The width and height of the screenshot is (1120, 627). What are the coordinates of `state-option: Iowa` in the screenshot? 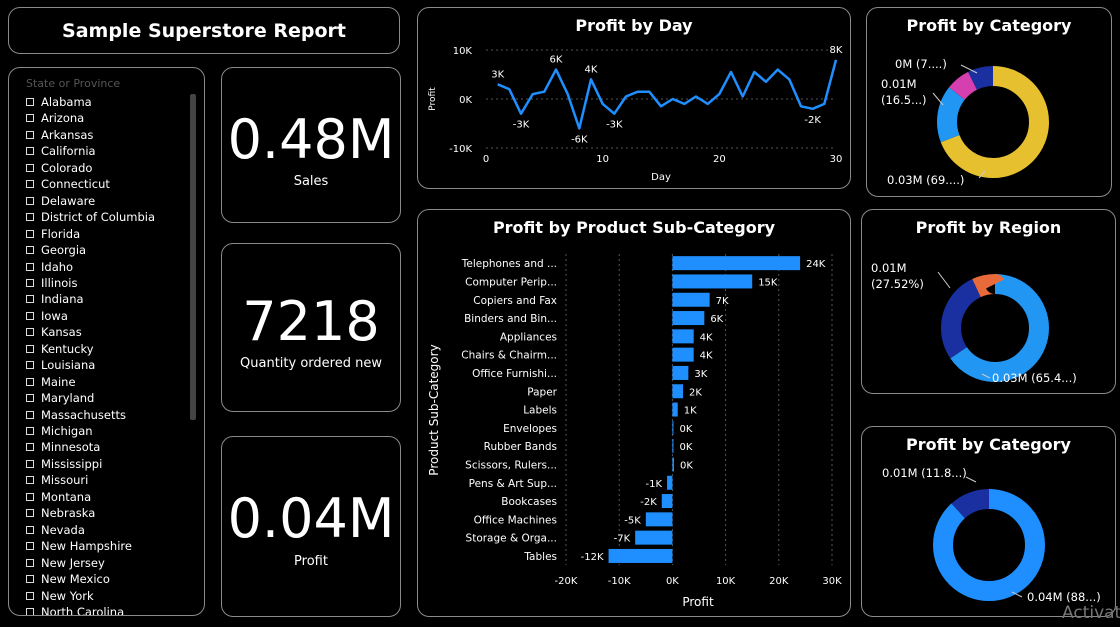 It's located at (47, 316).